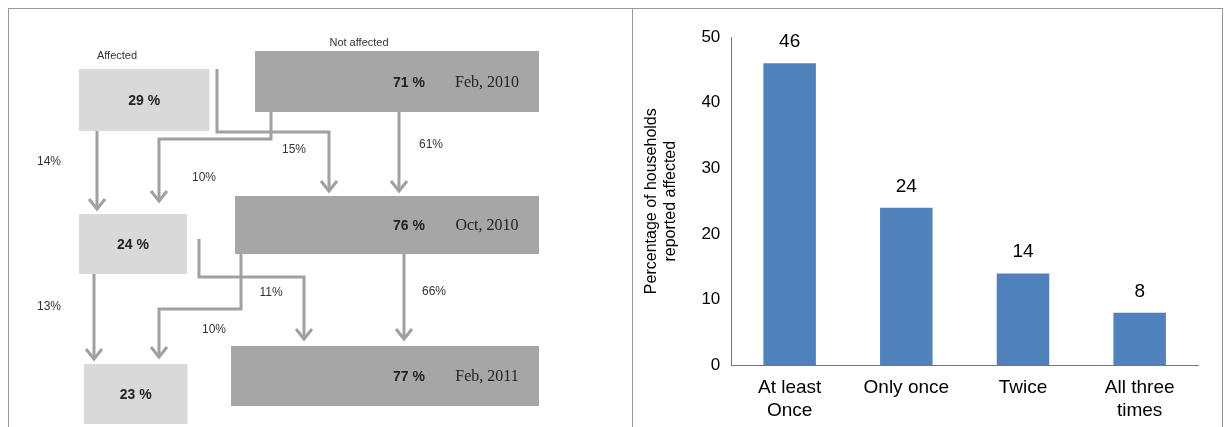 The height and width of the screenshot is (427, 1225). What do you see at coordinates (434, 291) in the screenshot?
I see `text: 66%` at bounding box center [434, 291].